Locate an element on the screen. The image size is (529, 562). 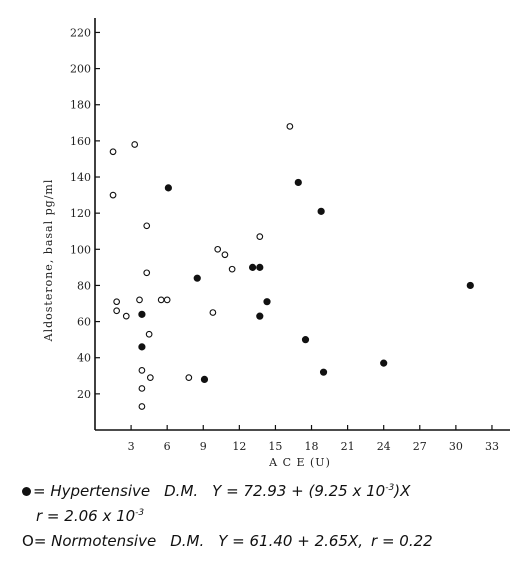
y-axis-title: Aldosterone, basal pg/ml is located at coordinates (48, 261).